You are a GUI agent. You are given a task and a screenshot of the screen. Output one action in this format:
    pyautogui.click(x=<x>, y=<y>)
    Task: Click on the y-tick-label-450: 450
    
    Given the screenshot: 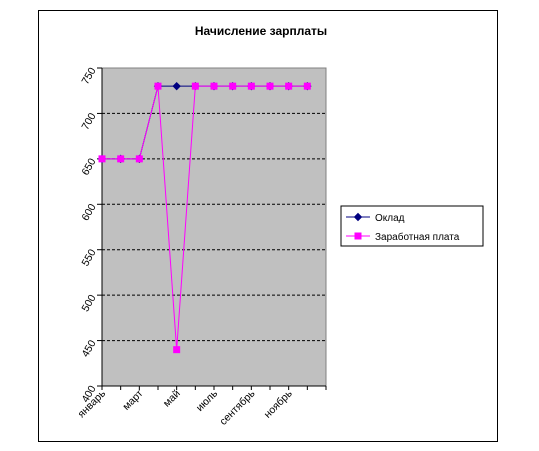 What is the action you would take?
    pyautogui.click(x=88, y=348)
    